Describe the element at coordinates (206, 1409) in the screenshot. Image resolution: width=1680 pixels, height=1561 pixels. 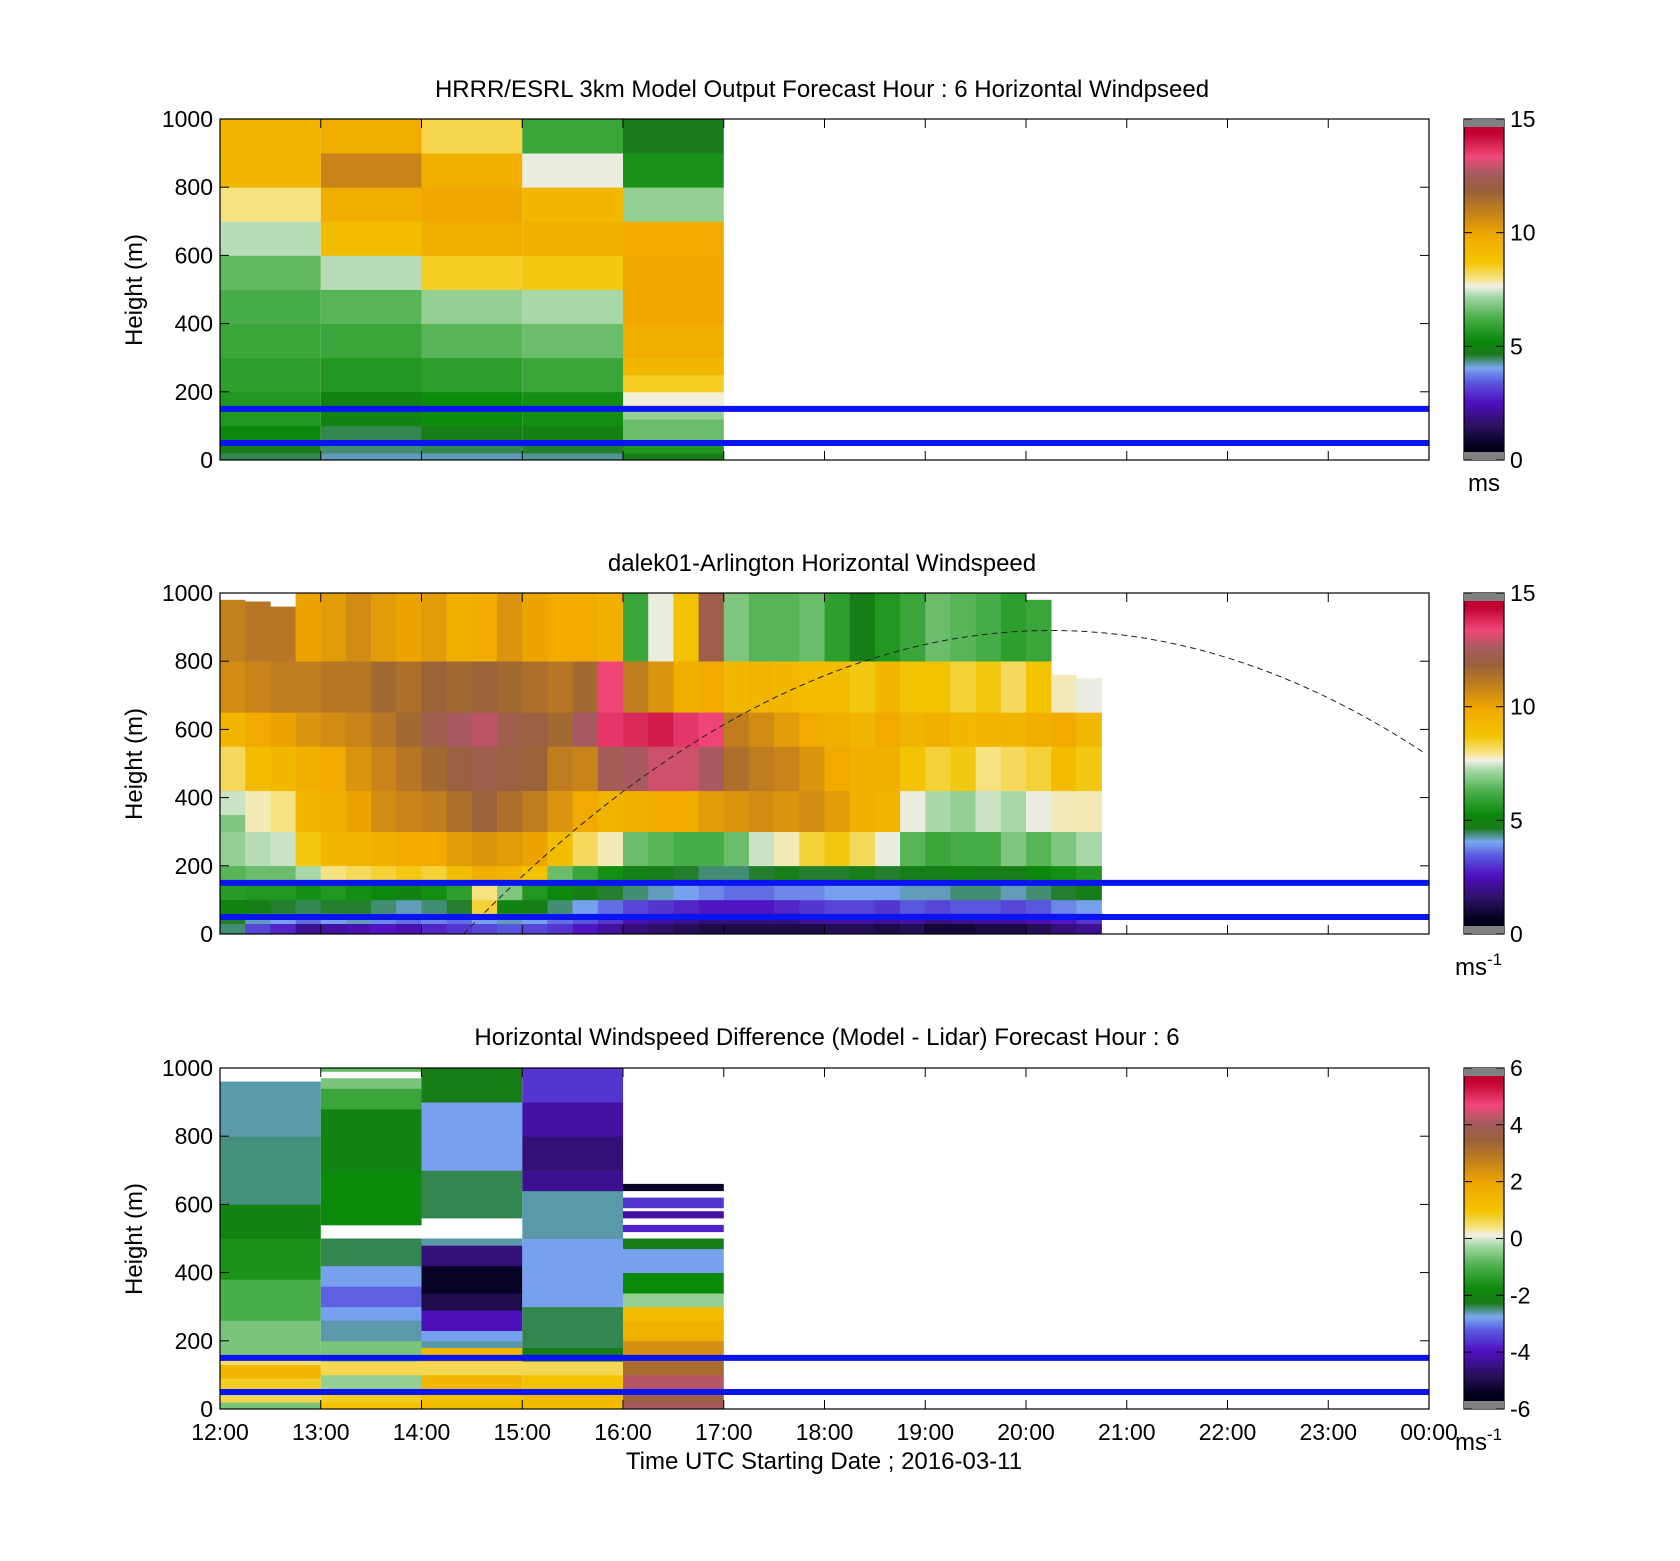
I see `y-tick-label: 0` at that location.